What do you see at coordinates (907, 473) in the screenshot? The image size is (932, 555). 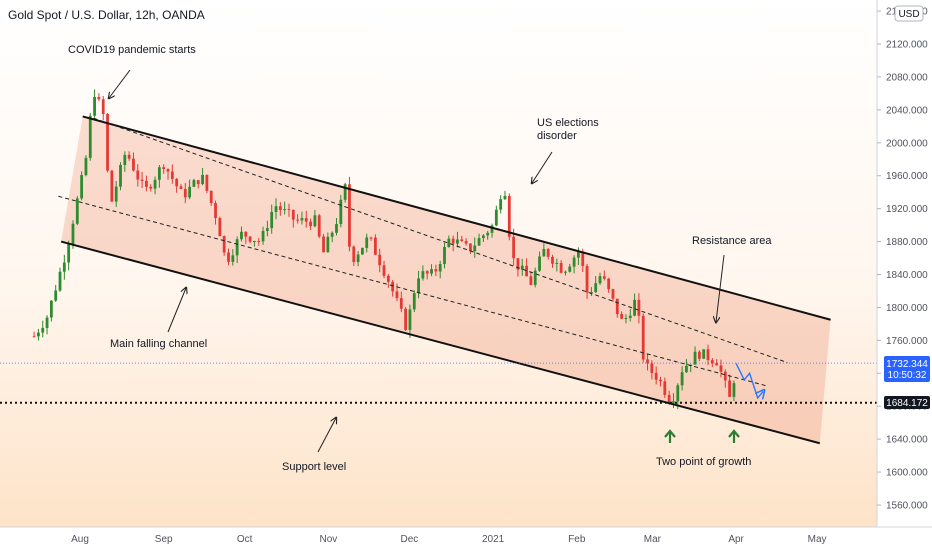 I see `y-tick-label: 1600.000` at bounding box center [907, 473].